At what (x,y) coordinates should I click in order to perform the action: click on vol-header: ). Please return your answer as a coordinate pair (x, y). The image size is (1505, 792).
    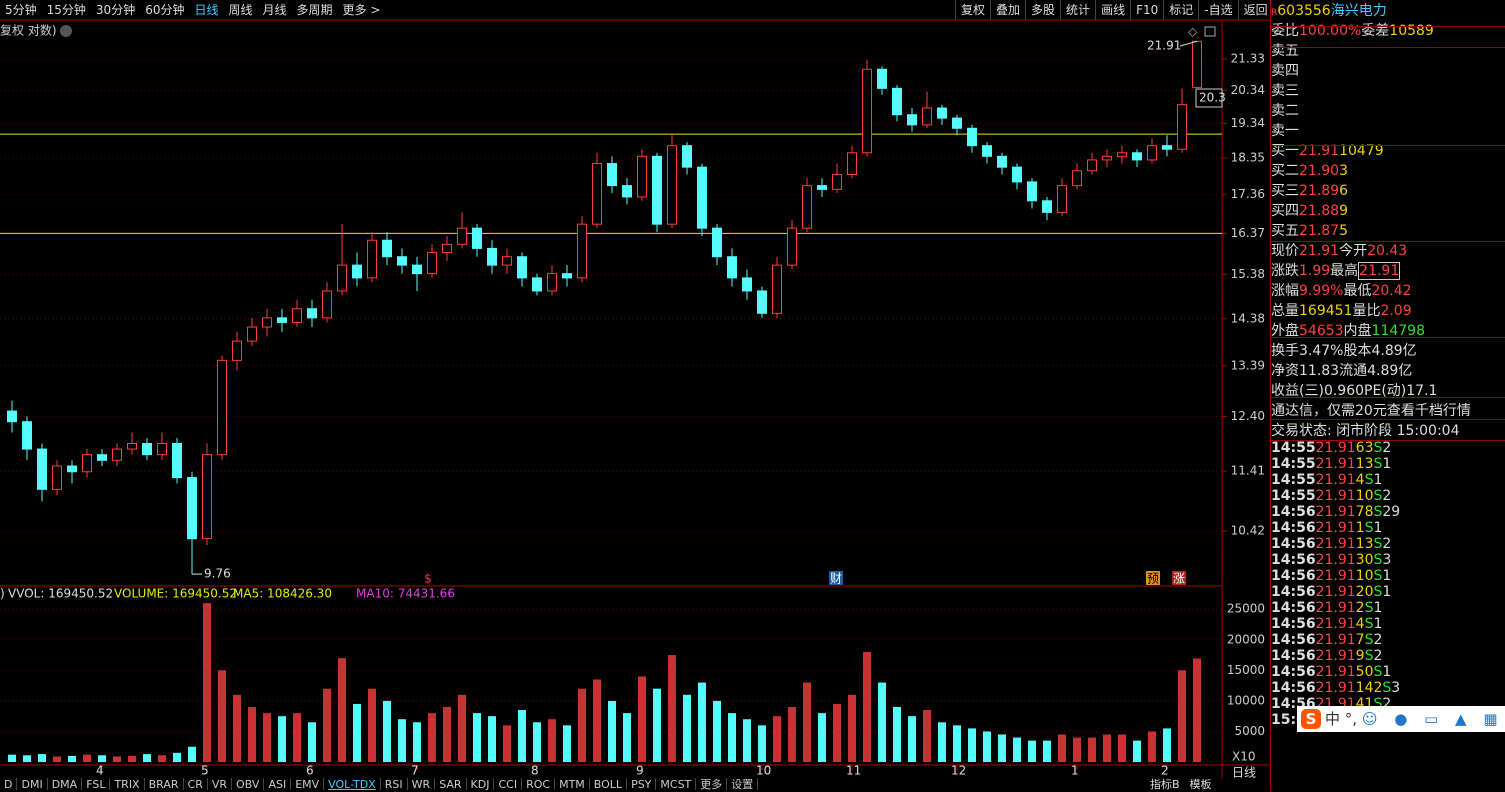
    Looking at the image, I should click on (2, 594).